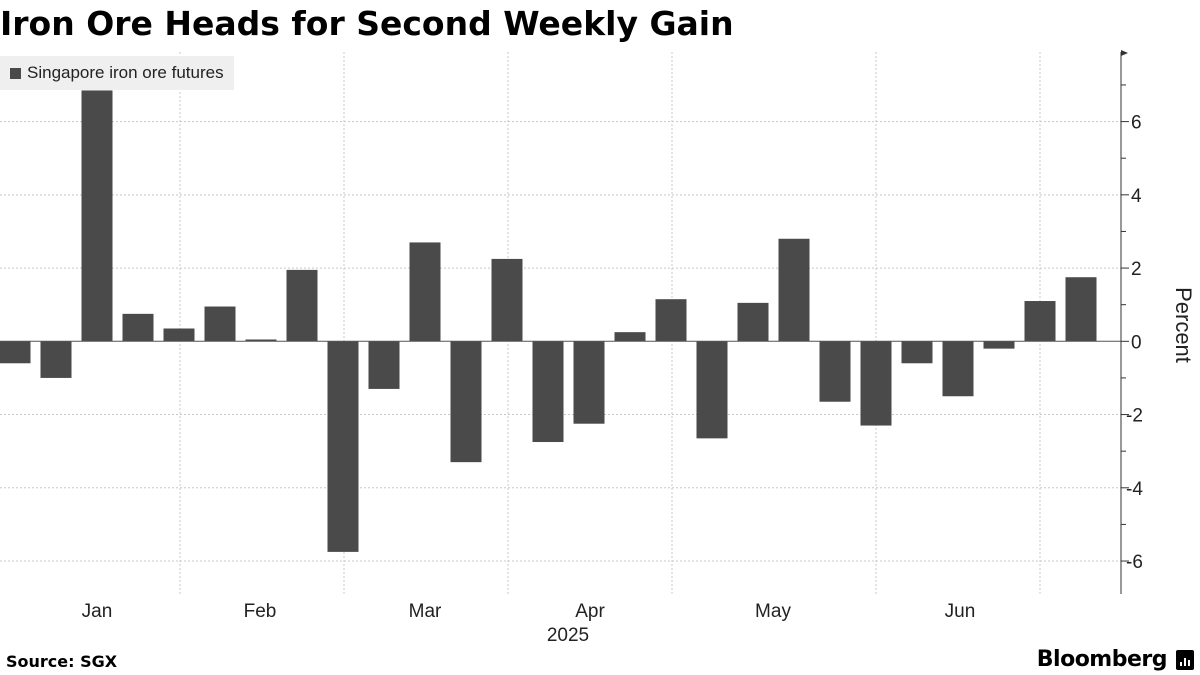  What do you see at coordinates (1136, 196) in the screenshot?
I see `y-tick-label: 4` at bounding box center [1136, 196].